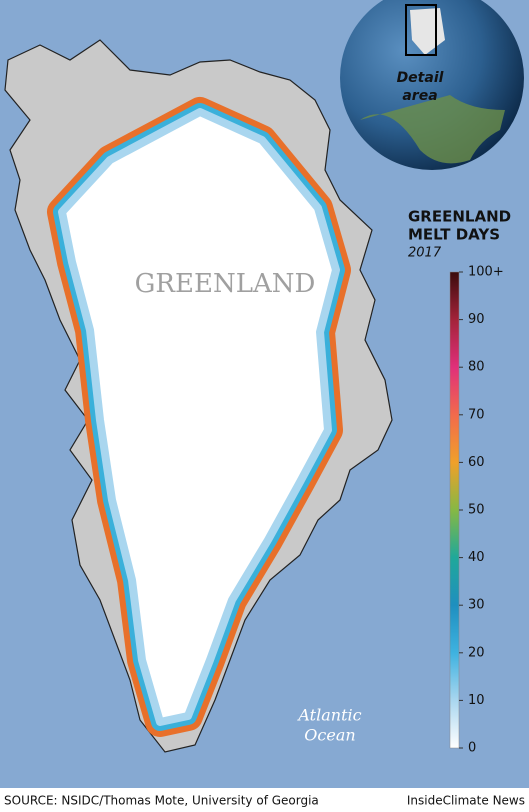  I want to click on colorbar-tick-label: 40, so click(476, 557).